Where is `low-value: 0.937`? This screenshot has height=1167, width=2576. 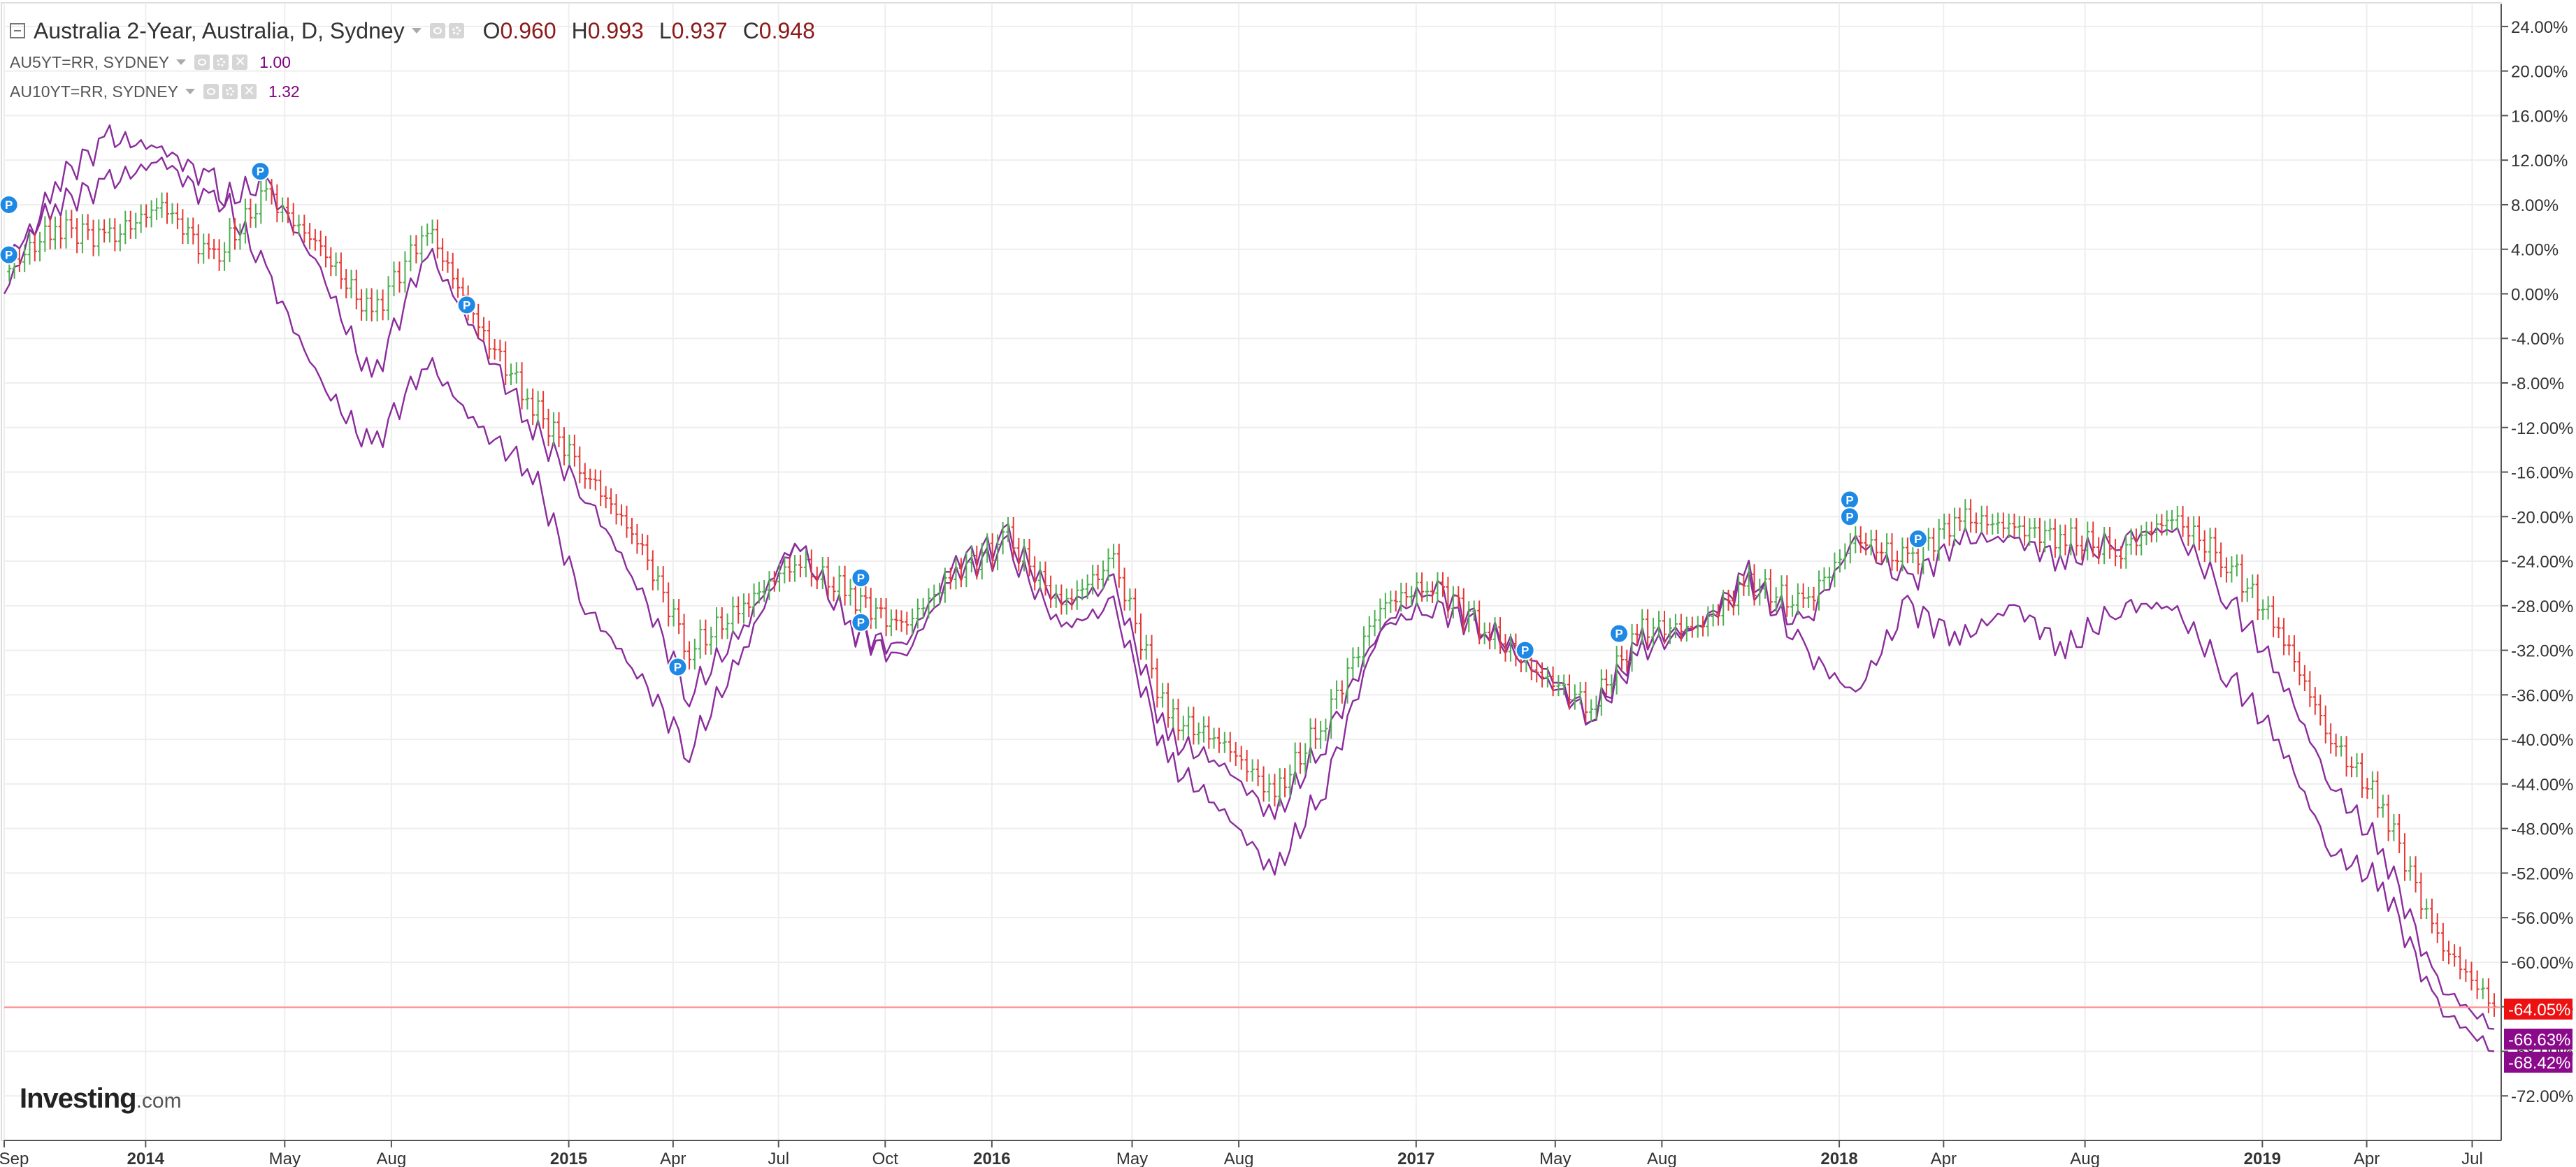
low-value: 0.937 is located at coordinates (699, 30).